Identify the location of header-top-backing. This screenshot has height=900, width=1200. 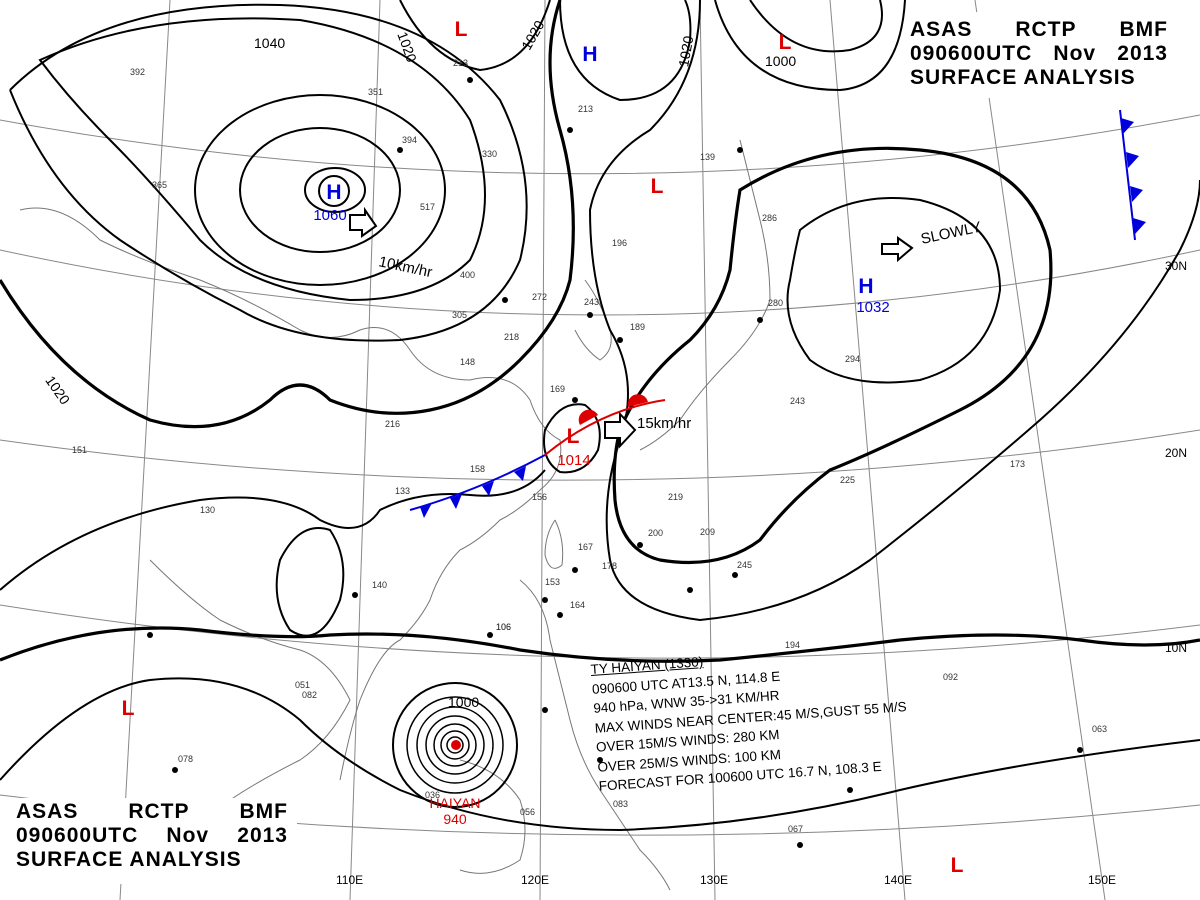
(1045, 55).